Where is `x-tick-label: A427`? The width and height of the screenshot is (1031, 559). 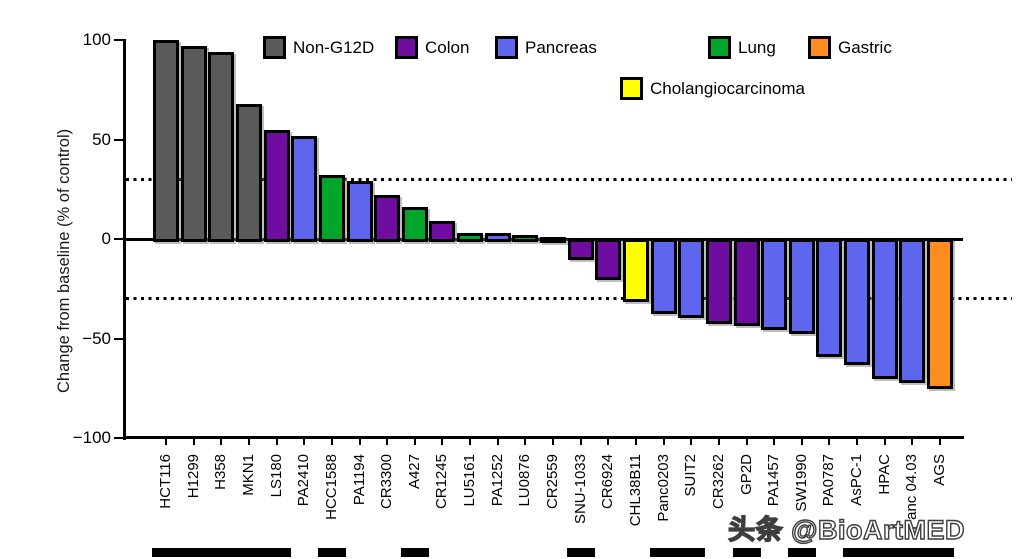
x-tick-label: A427 is located at coordinates (414, 472).